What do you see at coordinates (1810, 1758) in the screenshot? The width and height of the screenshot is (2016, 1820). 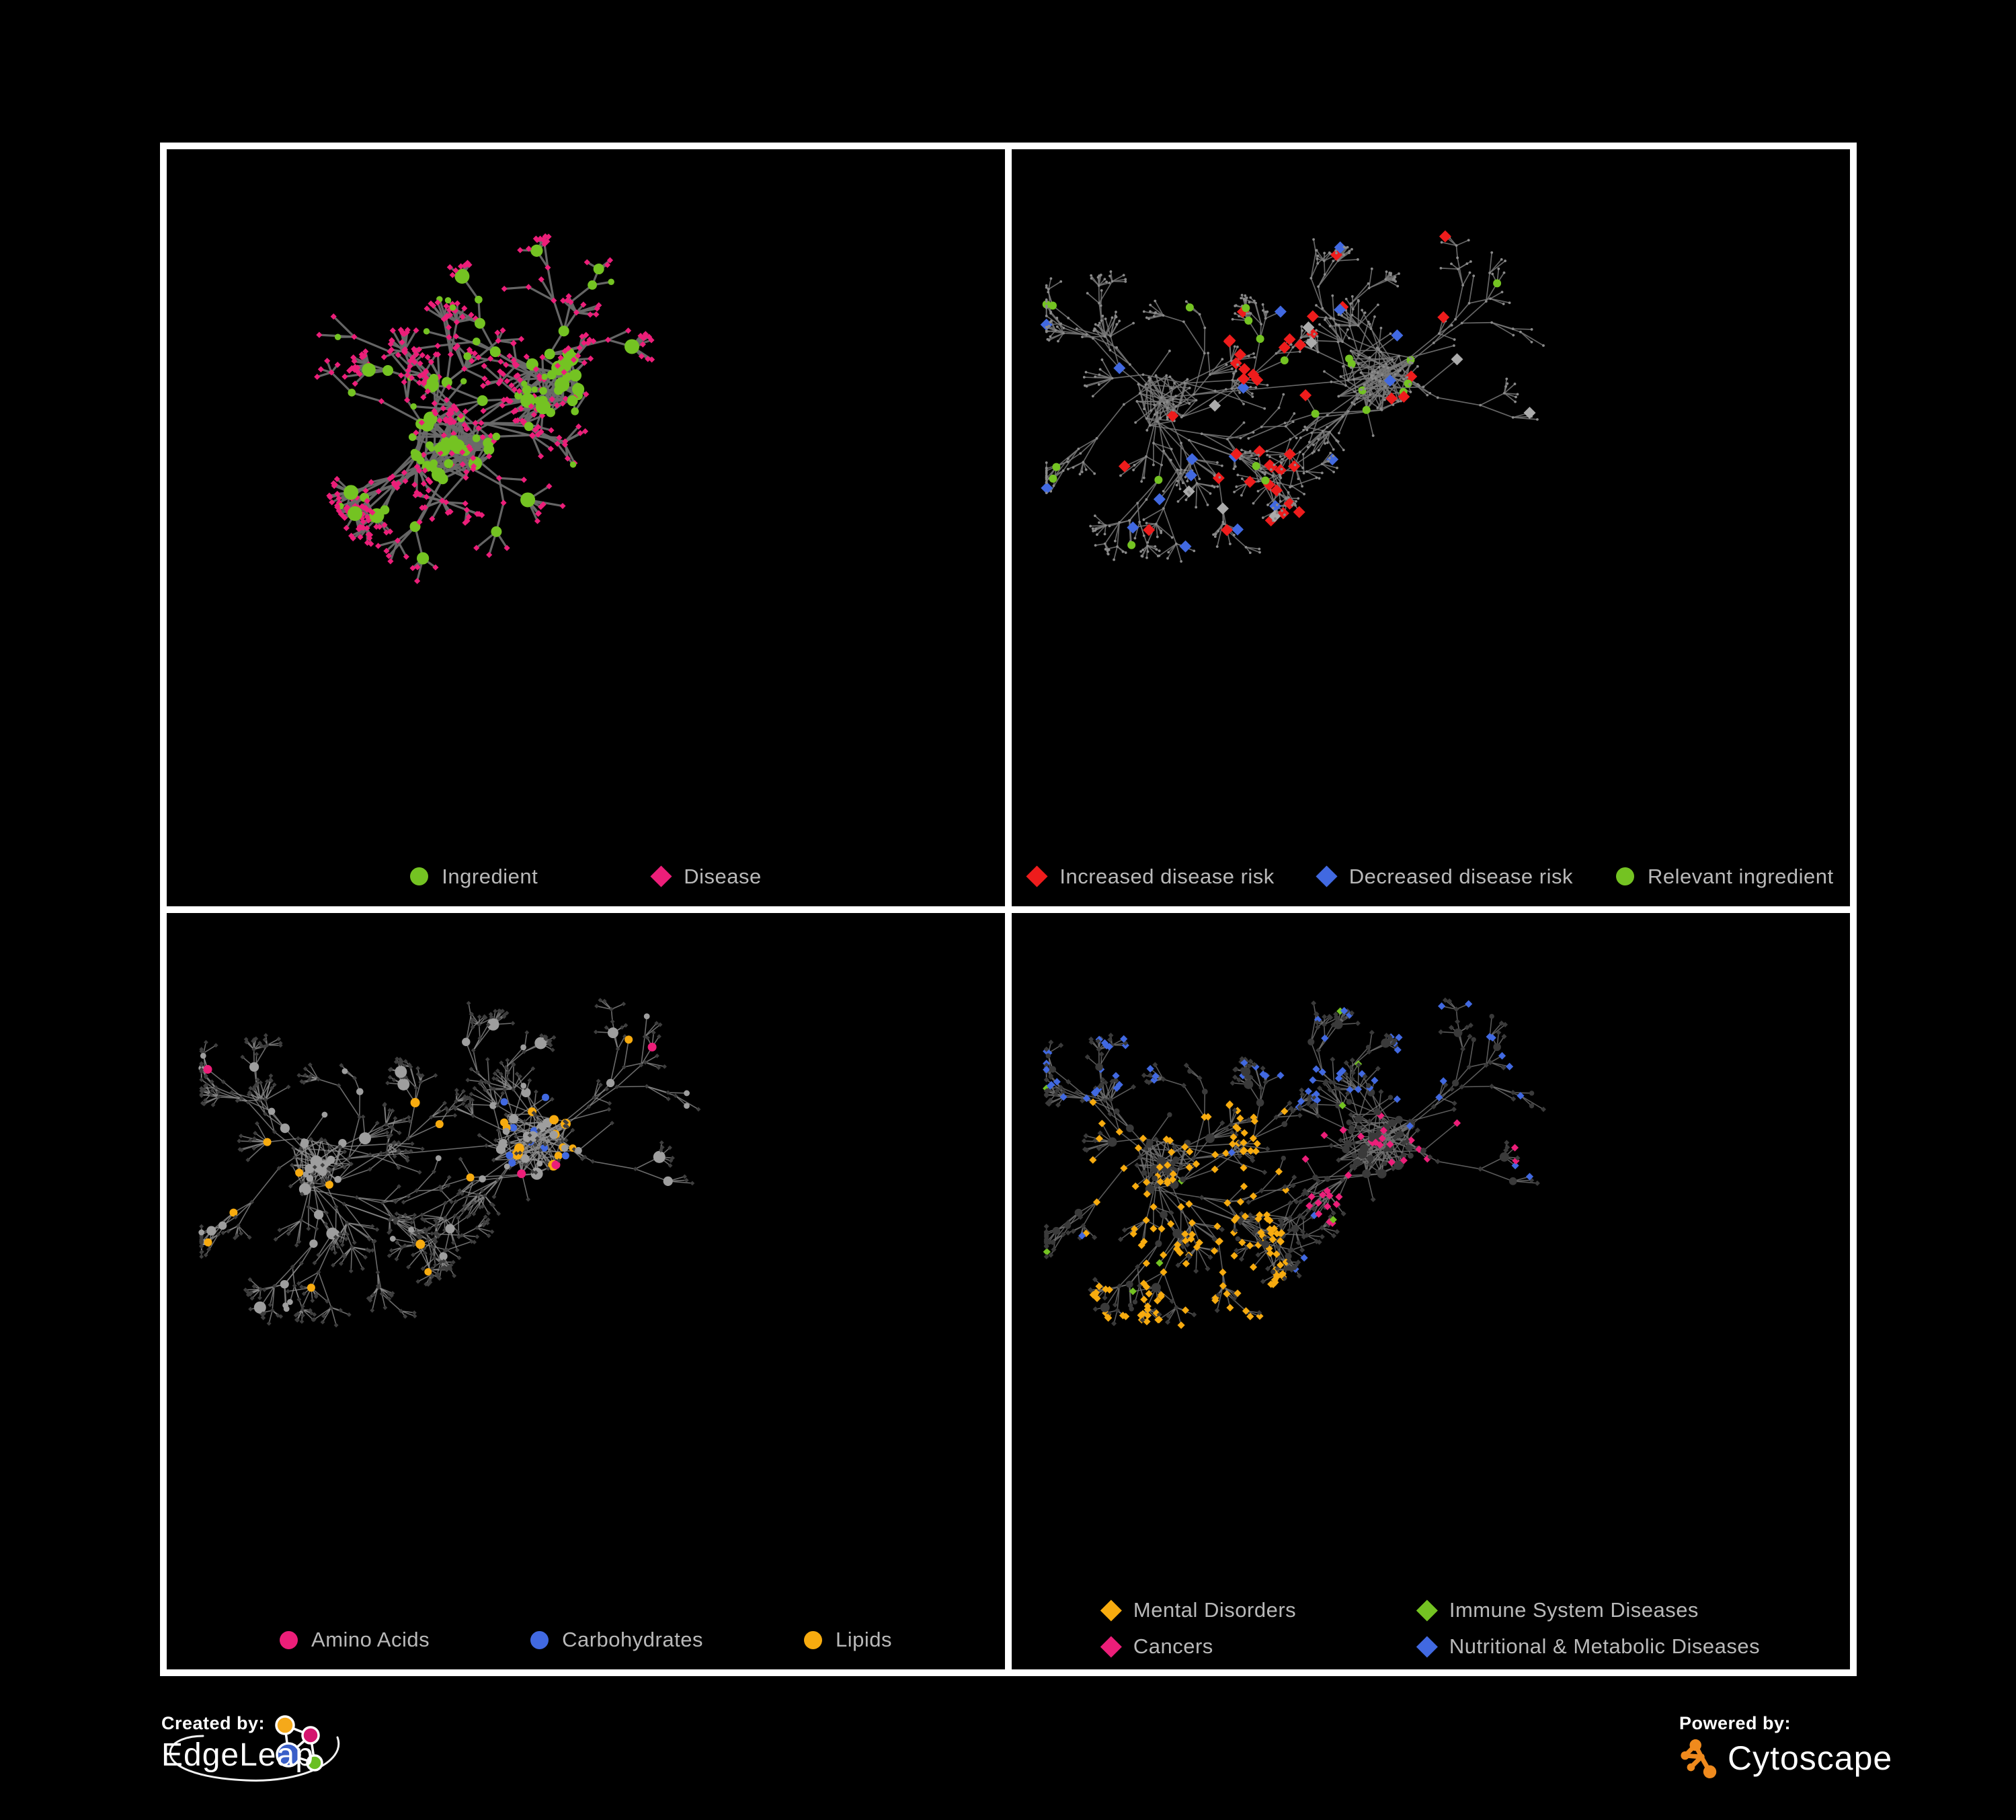 I see `cytoscape-wordmark: Cytoscape` at bounding box center [1810, 1758].